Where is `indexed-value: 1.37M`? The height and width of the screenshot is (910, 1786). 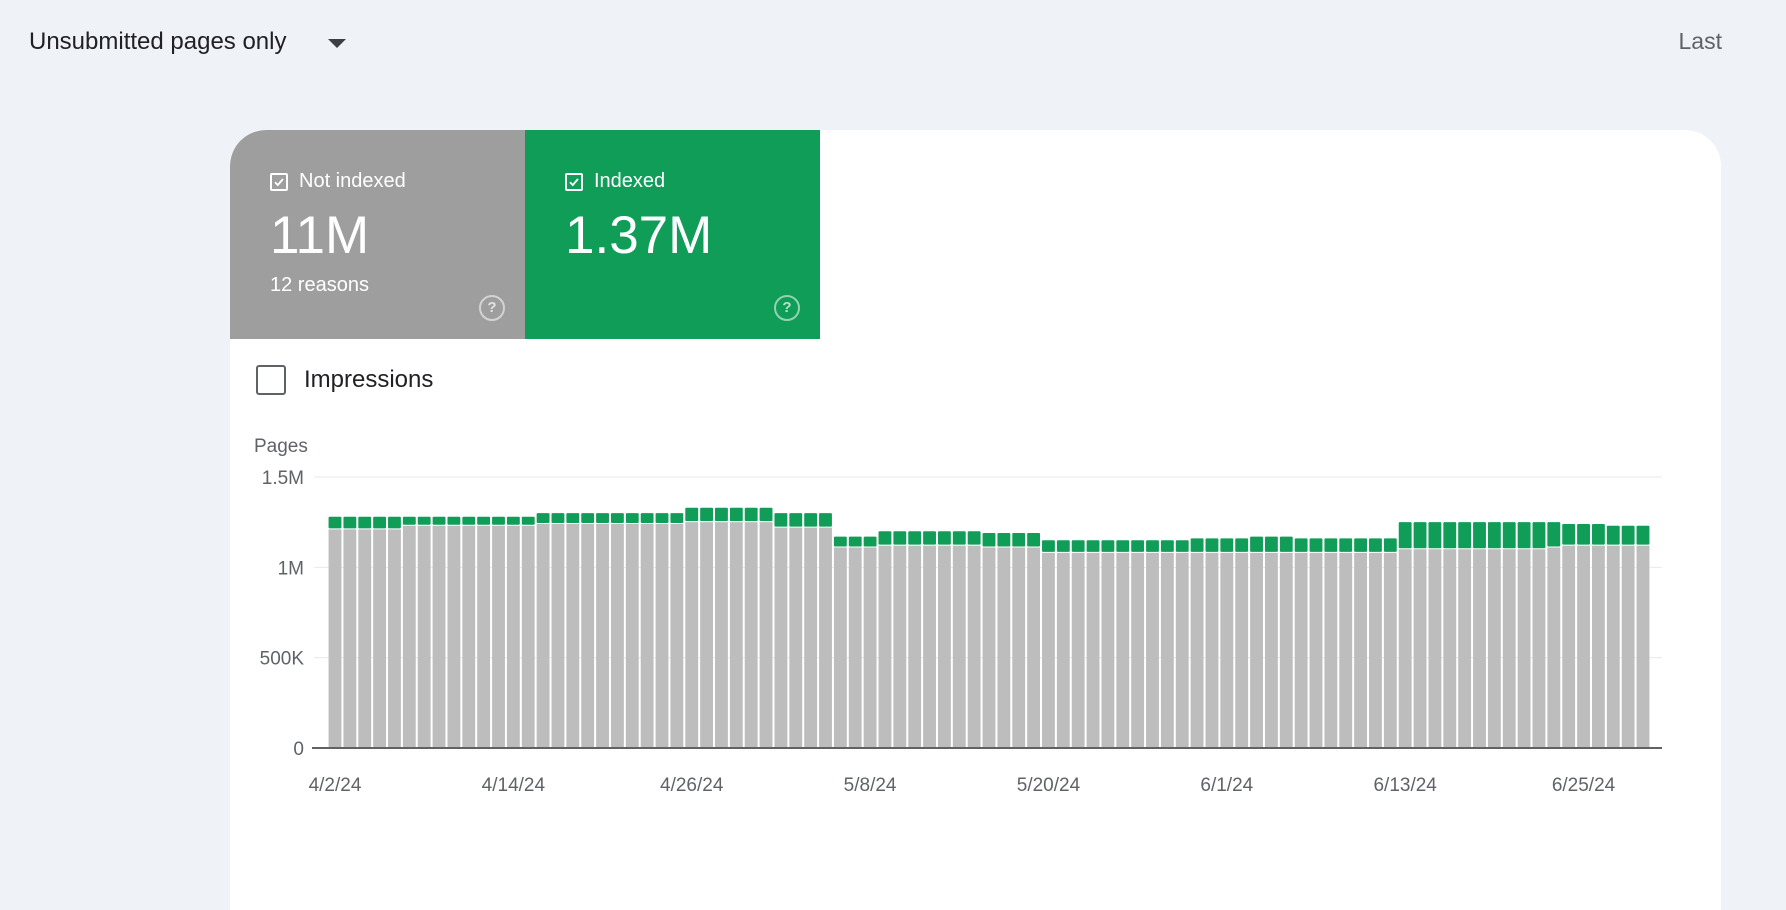 indexed-value: 1.37M is located at coordinates (639, 235).